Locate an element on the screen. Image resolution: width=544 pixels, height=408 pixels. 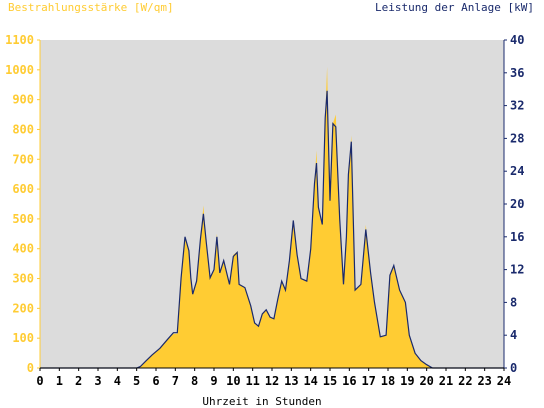
right-tick-label: 32 is located at coordinates (517, 106).